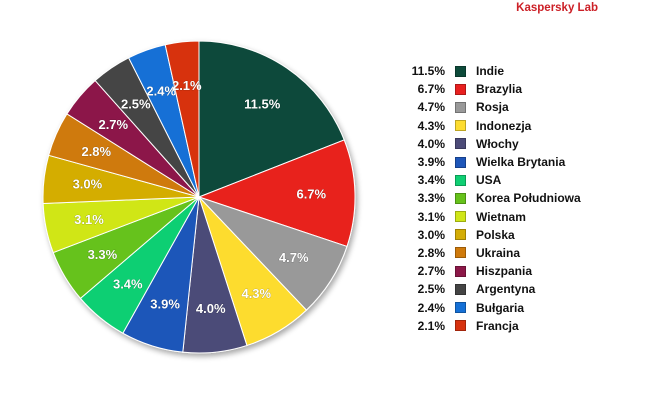  Describe the element at coordinates (128, 283) in the screenshot. I see `slice-label: 3.4%` at that location.